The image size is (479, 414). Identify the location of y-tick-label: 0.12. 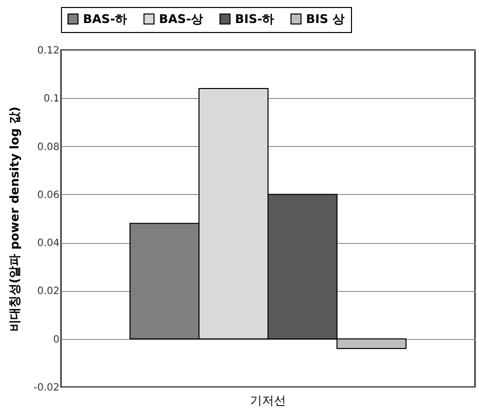
(48, 51).